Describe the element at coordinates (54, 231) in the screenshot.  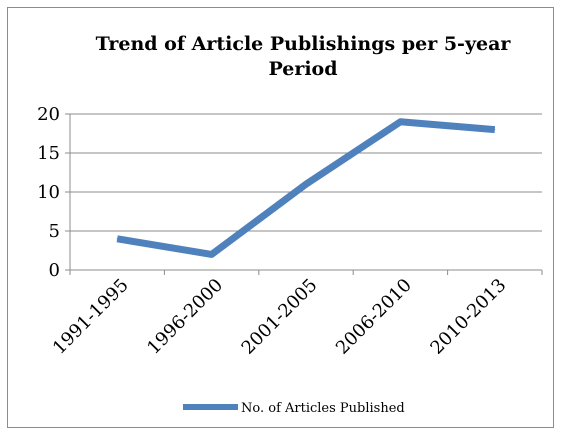
I see `y-tick-label-5: 5` at that location.